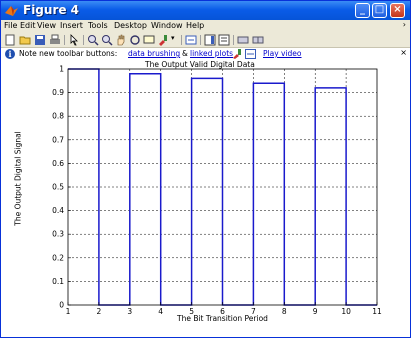  I want to click on menu-file: File, so click(11, 25).